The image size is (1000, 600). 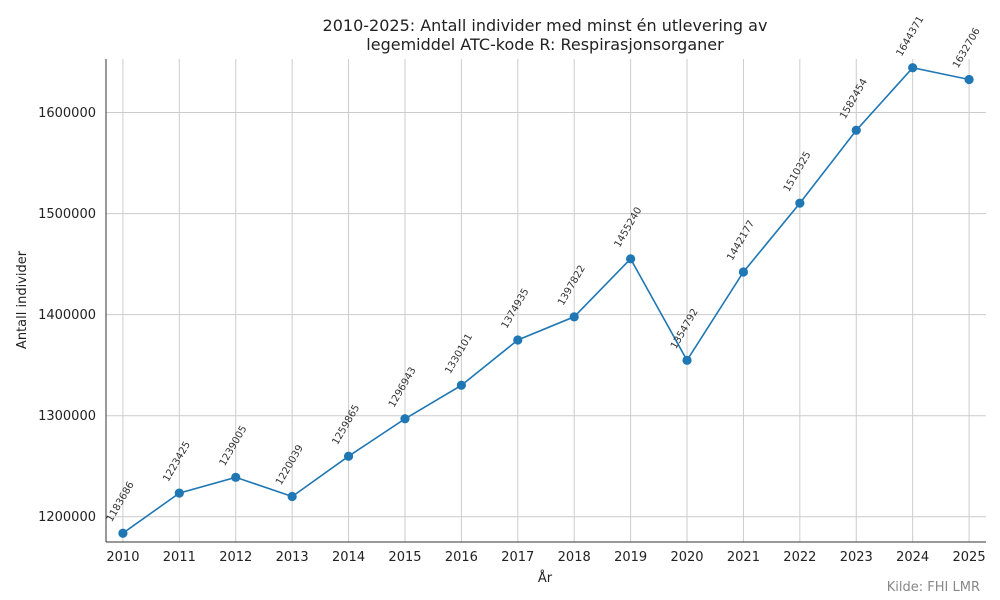 What do you see at coordinates (516, 309) in the screenshot?
I see `data-label: 1374935` at bounding box center [516, 309].